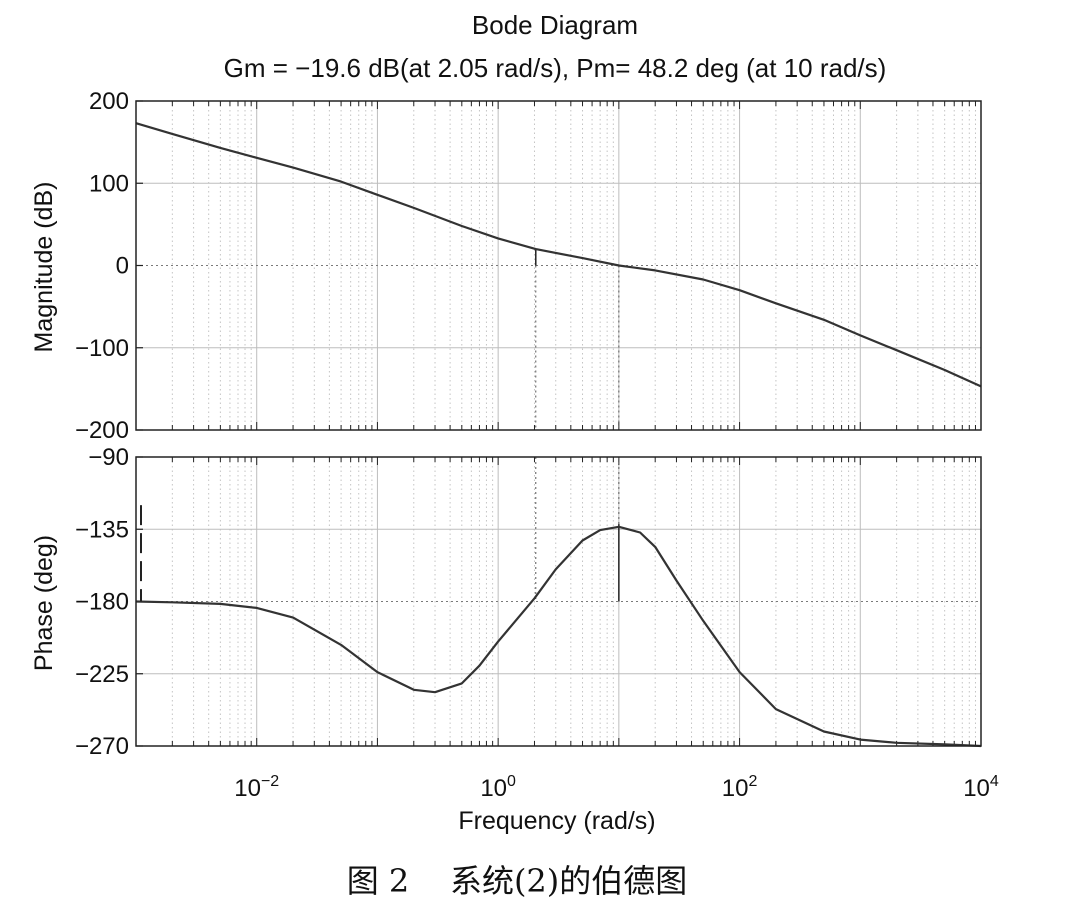 The height and width of the screenshot is (902, 1074). Describe the element at coordinates (102, 674) in the screenshot. I see `y-tick-label: −225` at that location.